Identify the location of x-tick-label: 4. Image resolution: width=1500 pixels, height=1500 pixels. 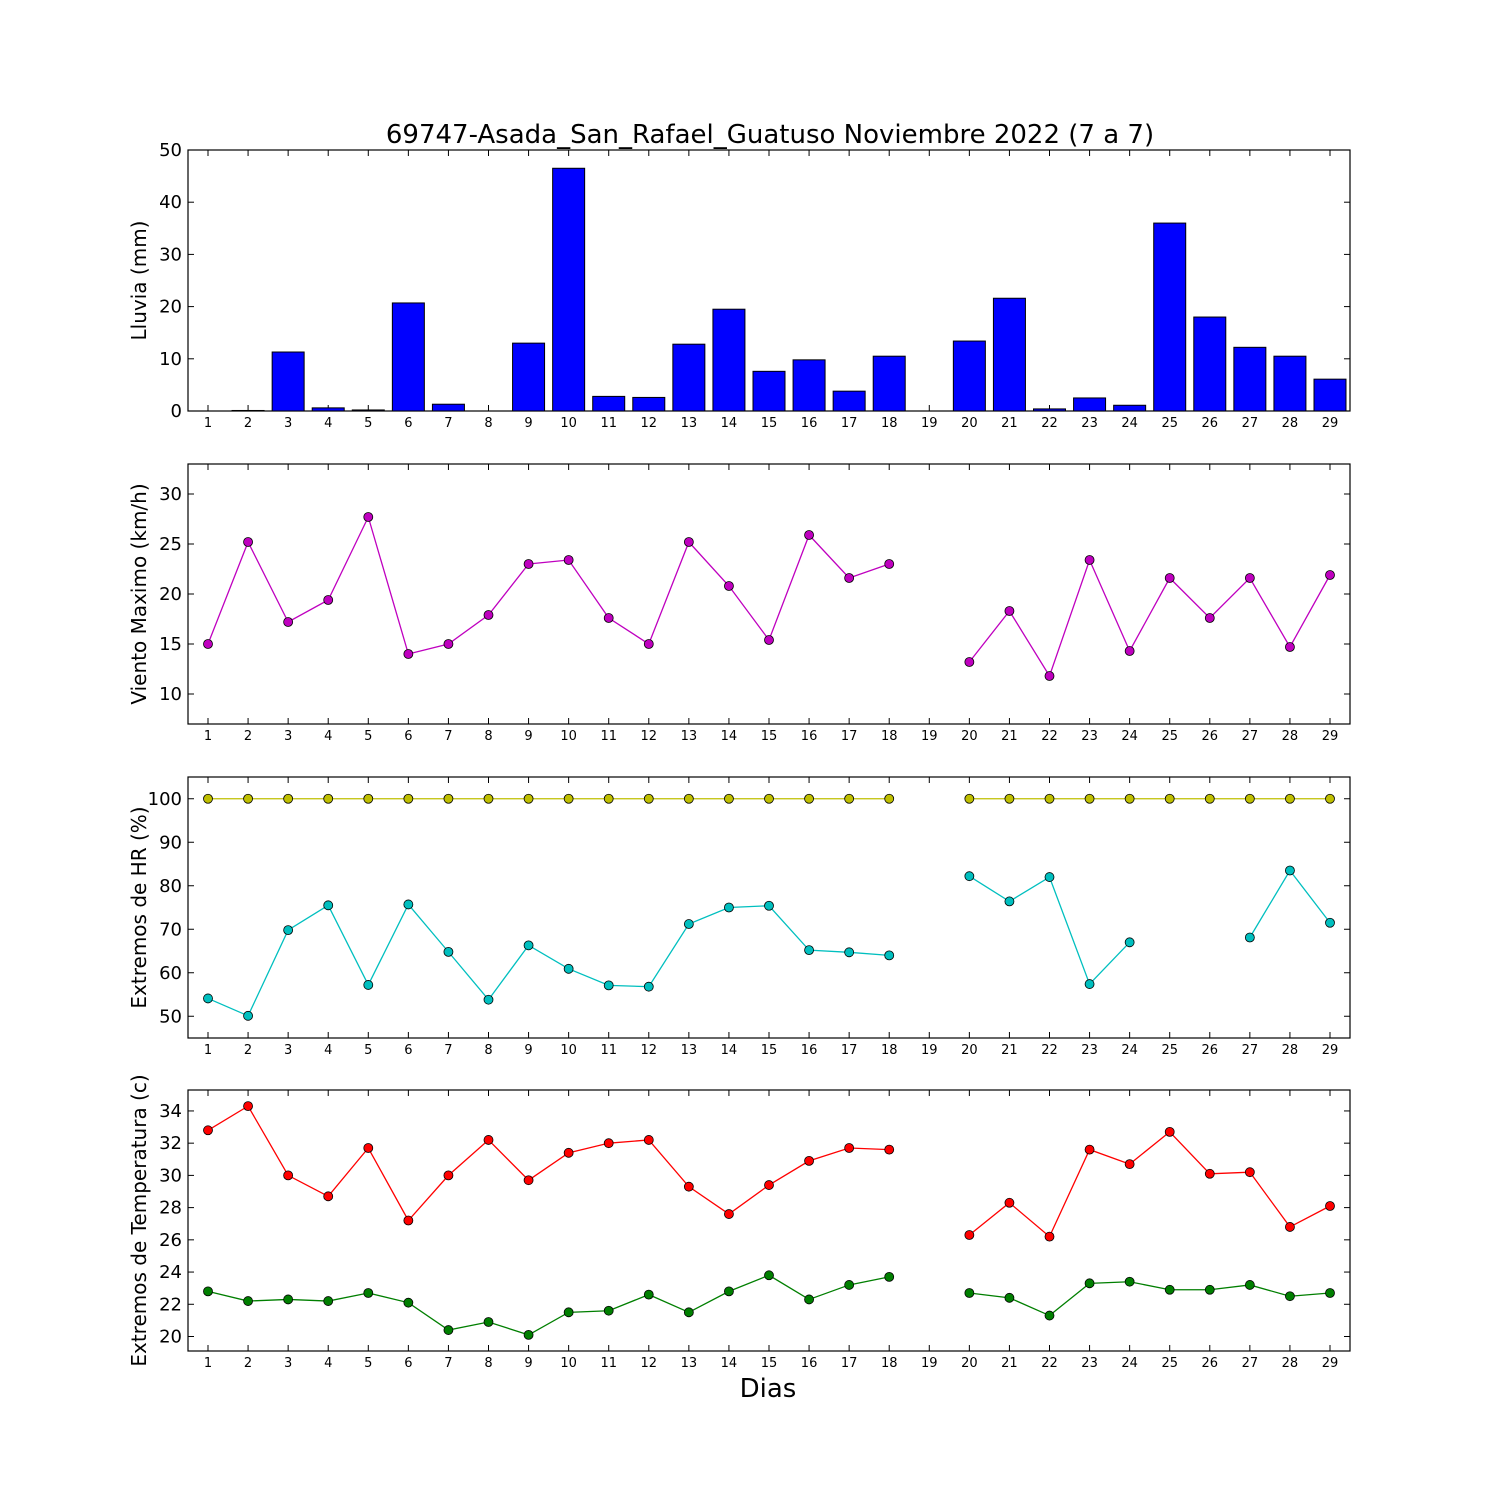
(328, 423).